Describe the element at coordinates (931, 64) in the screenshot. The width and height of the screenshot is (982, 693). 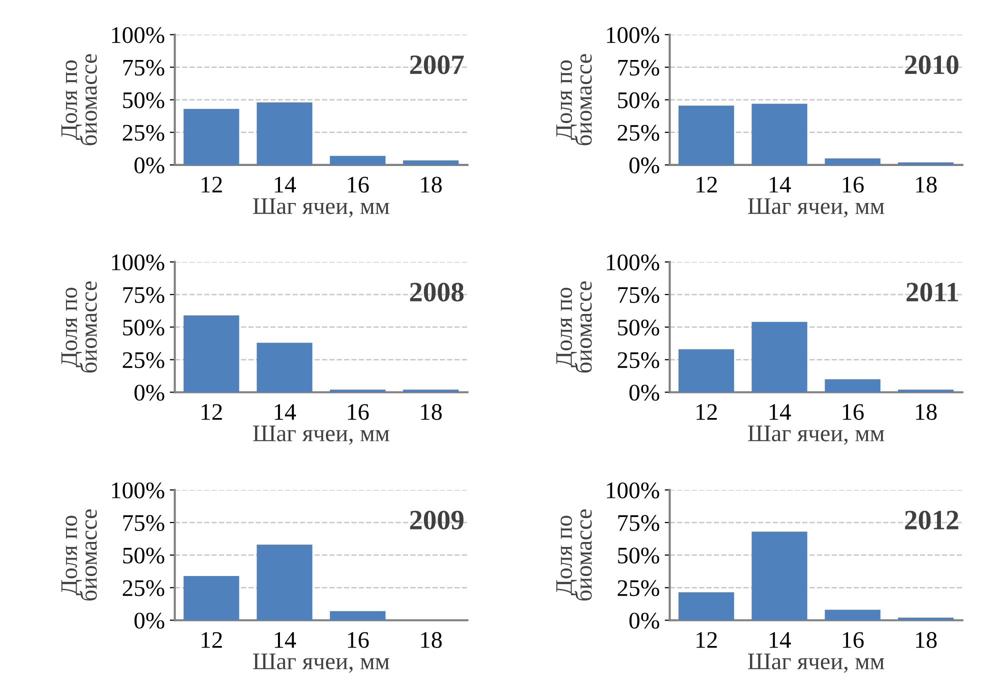
I see `annotation: 2010` at that location.